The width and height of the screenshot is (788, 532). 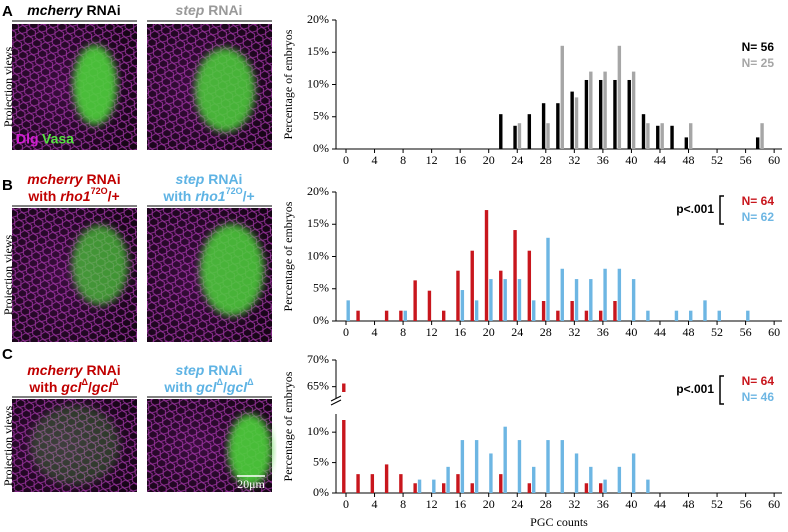 I want to click on x-tick-label: 12, so click(x=432, y=160).